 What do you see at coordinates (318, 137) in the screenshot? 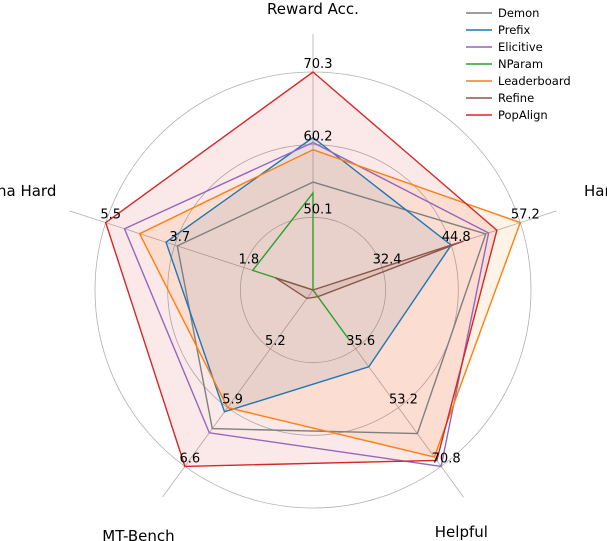
I see `tick-label: 60.2` at bounding box center [318, 137].